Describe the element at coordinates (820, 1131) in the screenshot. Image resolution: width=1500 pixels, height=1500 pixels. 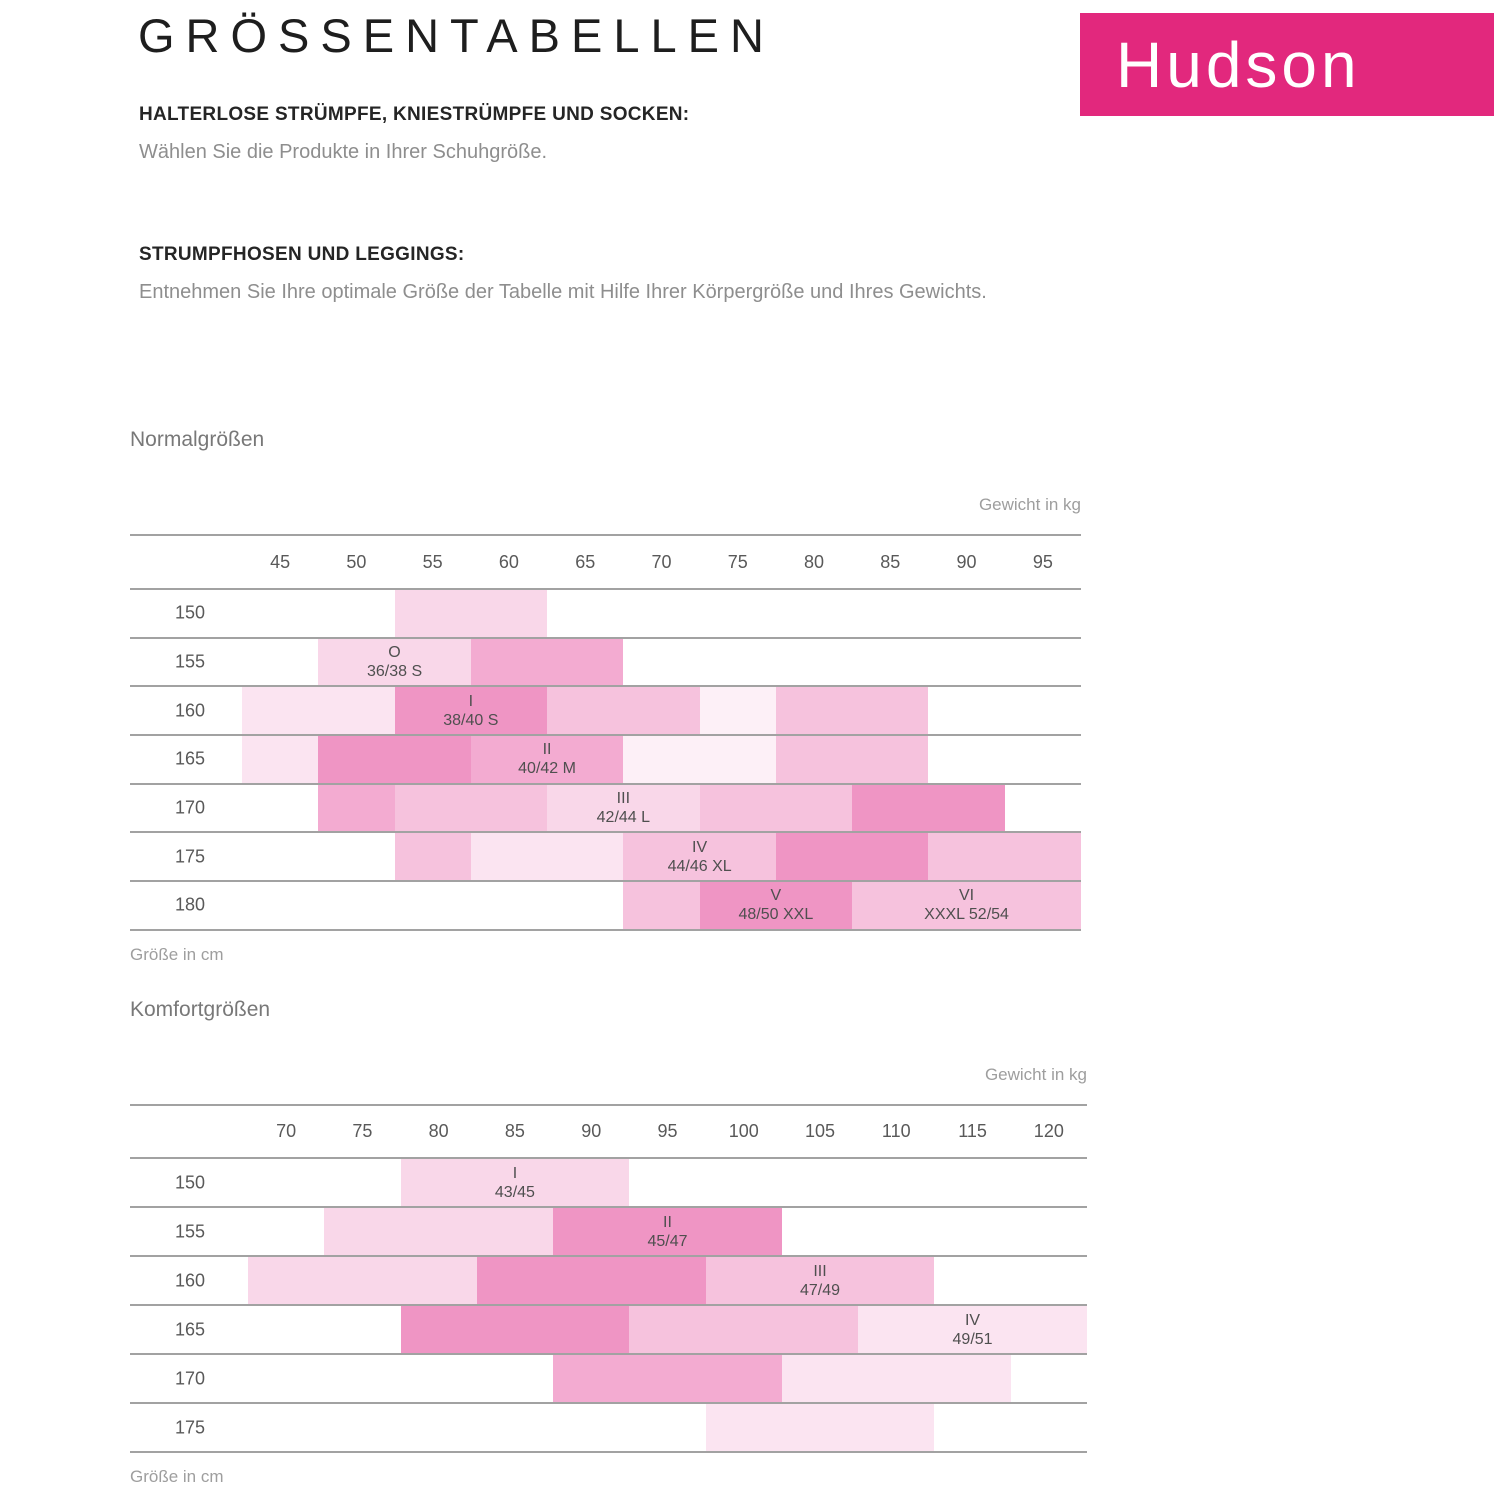
I see `weight-label: 105` at that location.